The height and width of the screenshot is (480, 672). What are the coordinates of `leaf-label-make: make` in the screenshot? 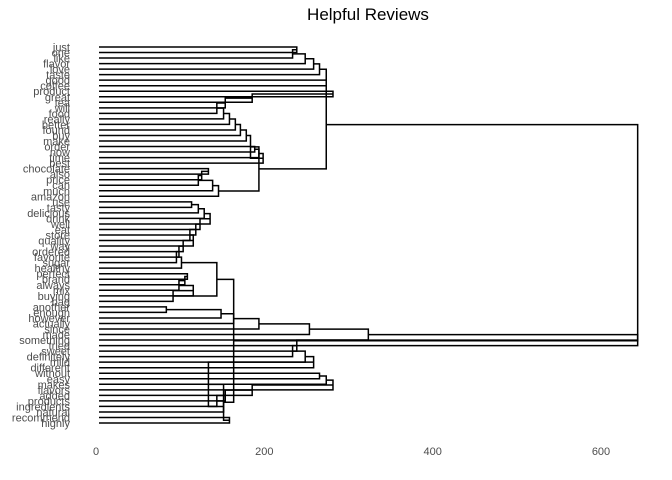 It's located at (56, 142).